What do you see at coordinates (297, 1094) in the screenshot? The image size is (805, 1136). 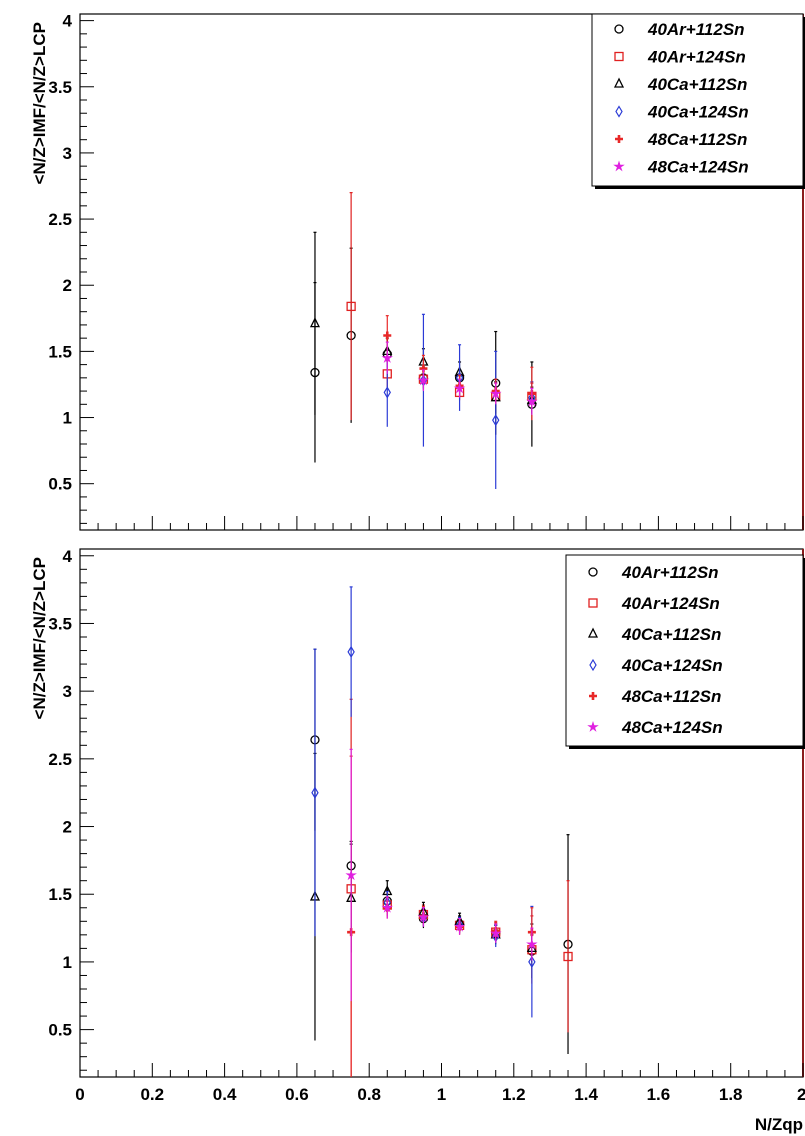 I see `x-tick-label: 0.6` at bounding box center [297, 1094].